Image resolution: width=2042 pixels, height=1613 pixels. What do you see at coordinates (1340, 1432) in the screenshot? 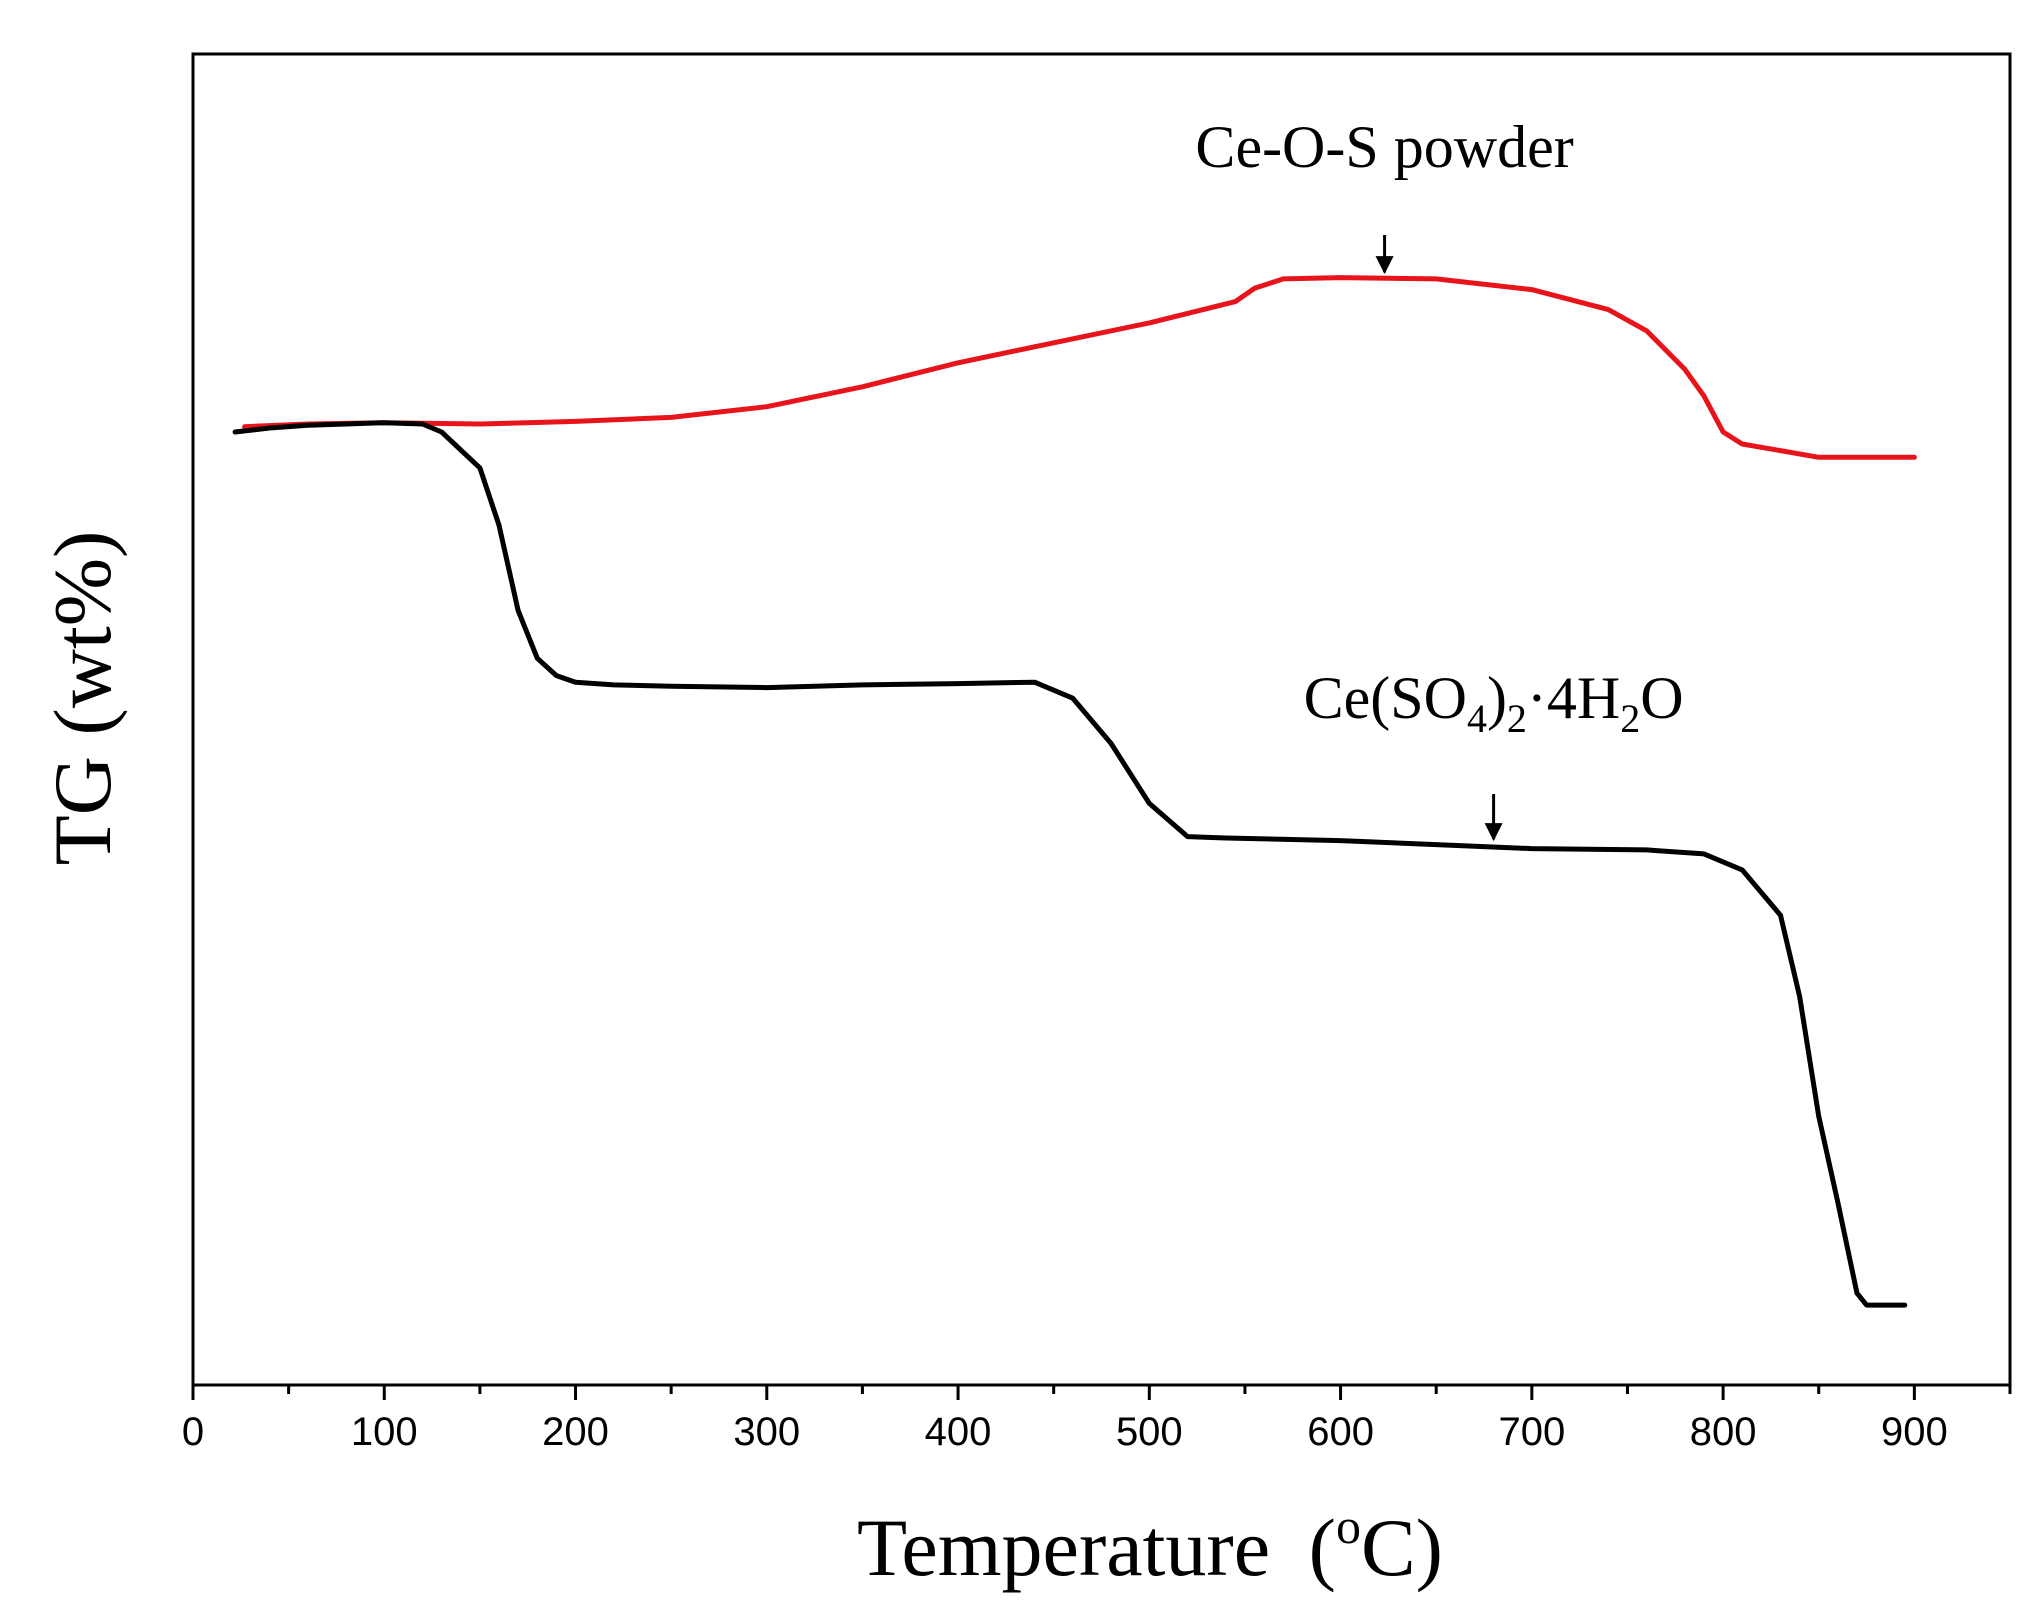
I see `x-tick-label: 600` at bounding box center [1340, 1432].